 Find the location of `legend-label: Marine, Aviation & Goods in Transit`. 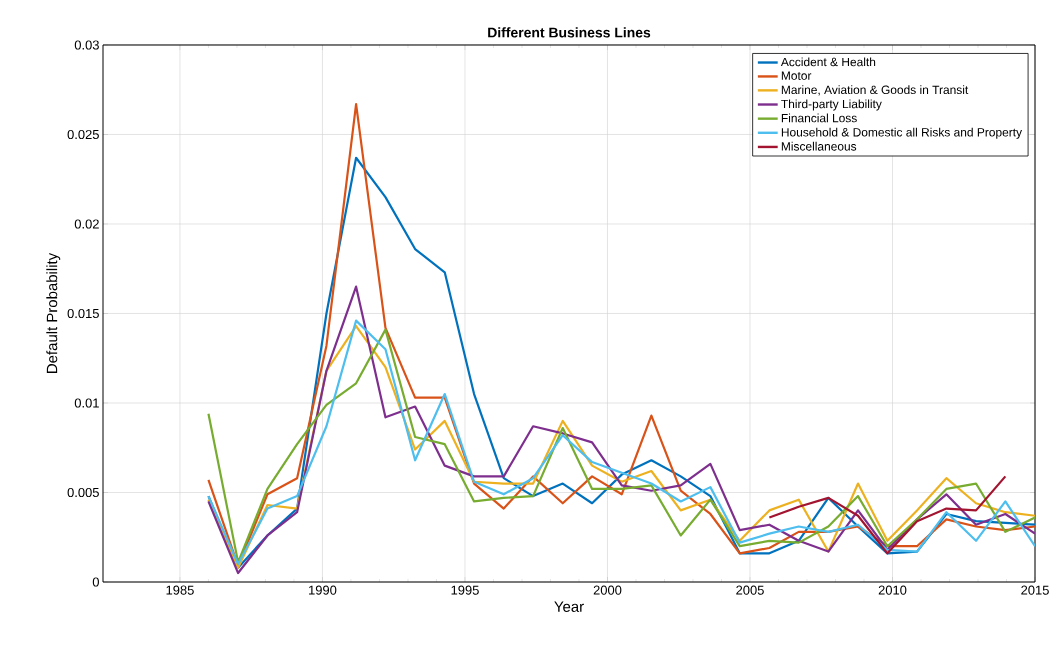

legend-label: Marine, Aviation & Goods in Transit is located at coordinates (875, 90).